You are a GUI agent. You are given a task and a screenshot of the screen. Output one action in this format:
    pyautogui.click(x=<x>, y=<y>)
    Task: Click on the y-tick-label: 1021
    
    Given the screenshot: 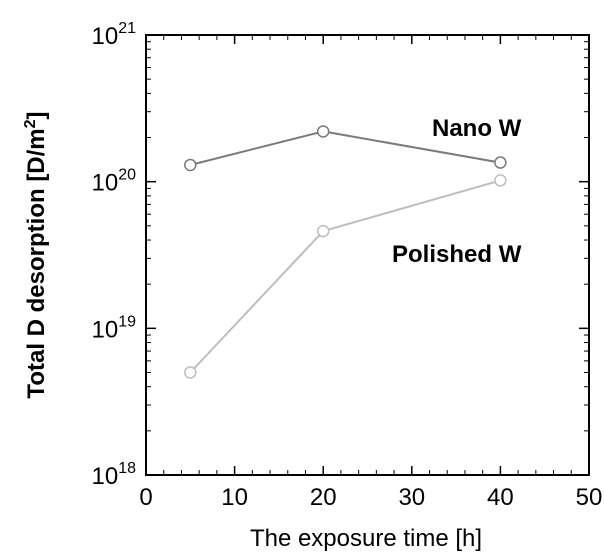 What is the action you would take?
    pyautogui.click(x=114, y=35)
    